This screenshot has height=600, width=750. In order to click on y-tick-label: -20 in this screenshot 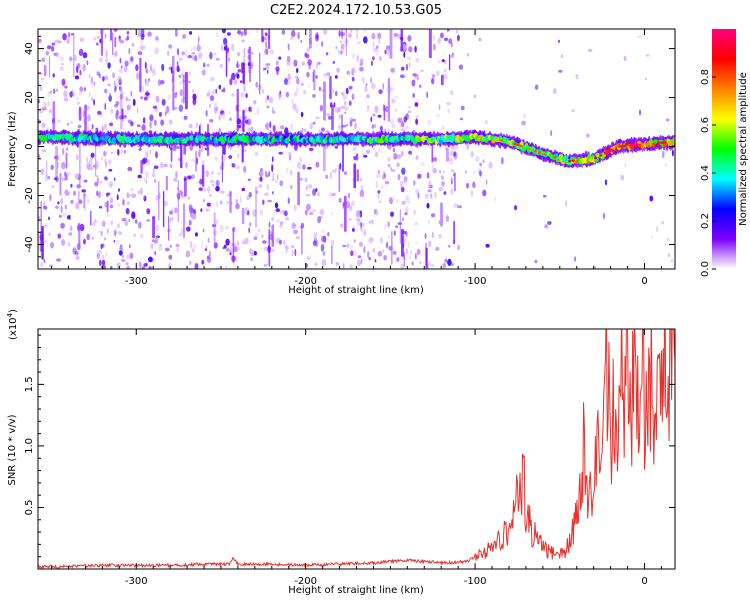, I will do `click(29, 195)`.